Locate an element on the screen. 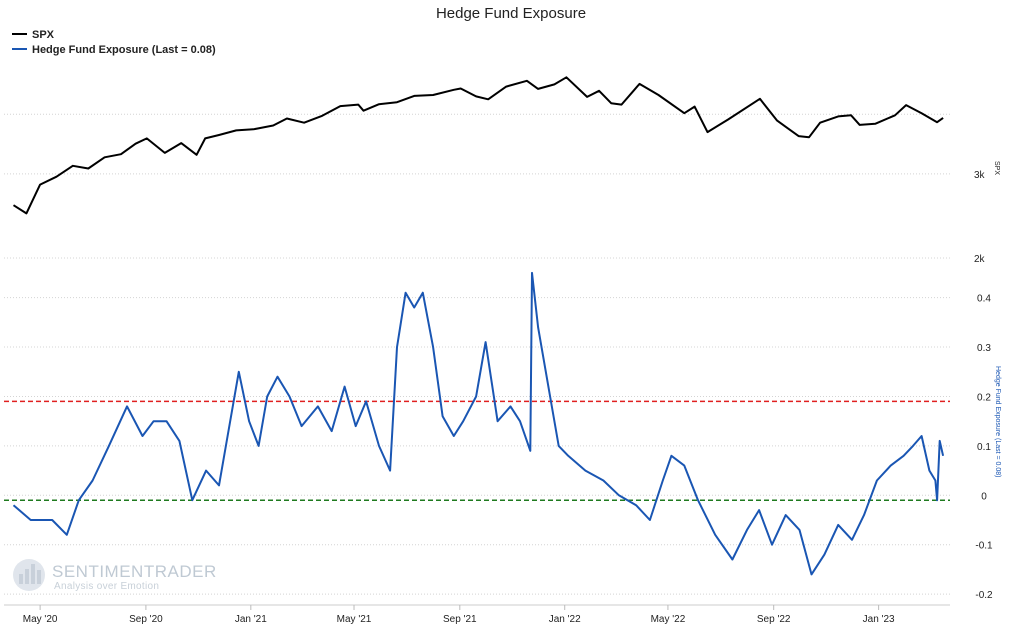 The width and height of the screenshot is (1013, 631). watermark-tagline: Analysis over Emotion is located at coordinates (106, 586).